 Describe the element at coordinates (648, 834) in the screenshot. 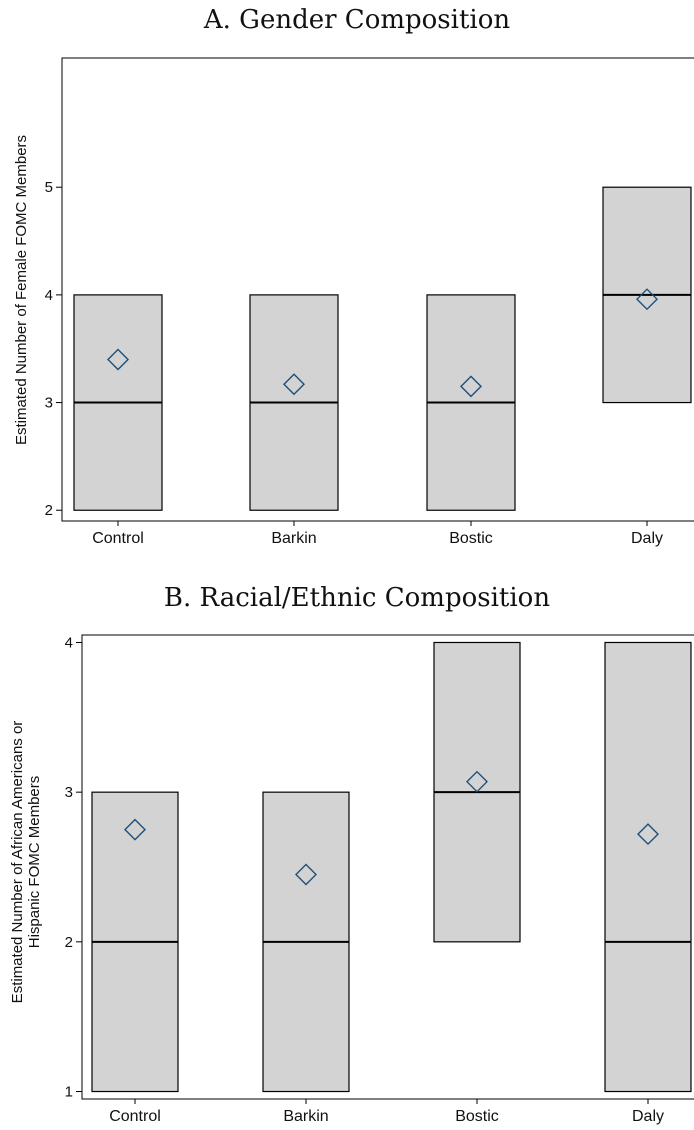

I see `panel-b-mean-marker-daly` at that location.